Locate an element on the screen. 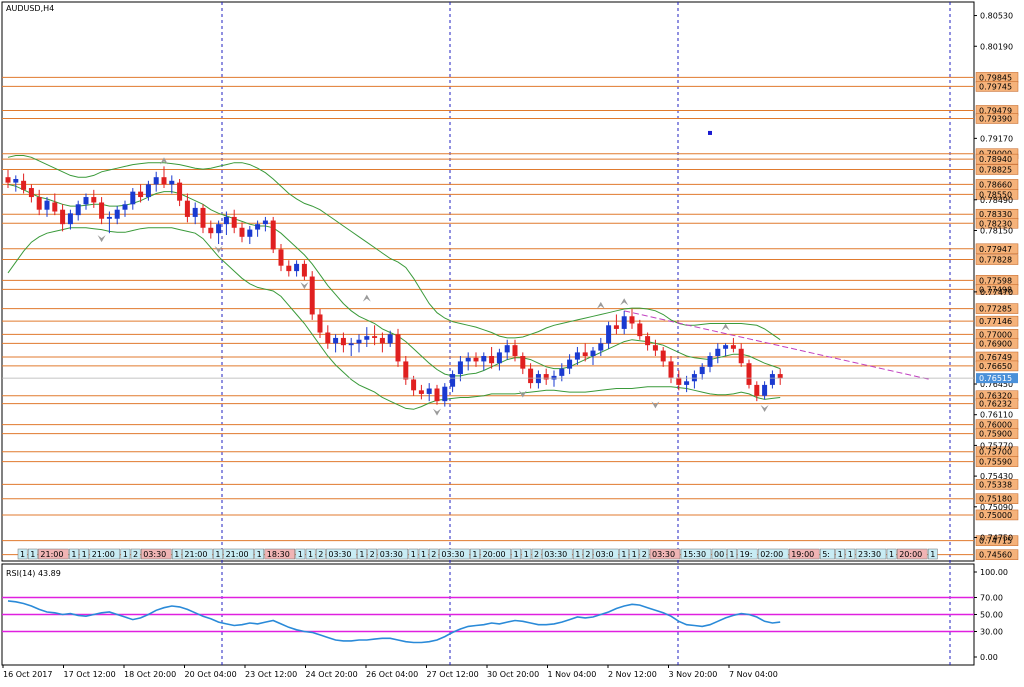  bar-time-label: 5: is located at coordinates (826, 554).